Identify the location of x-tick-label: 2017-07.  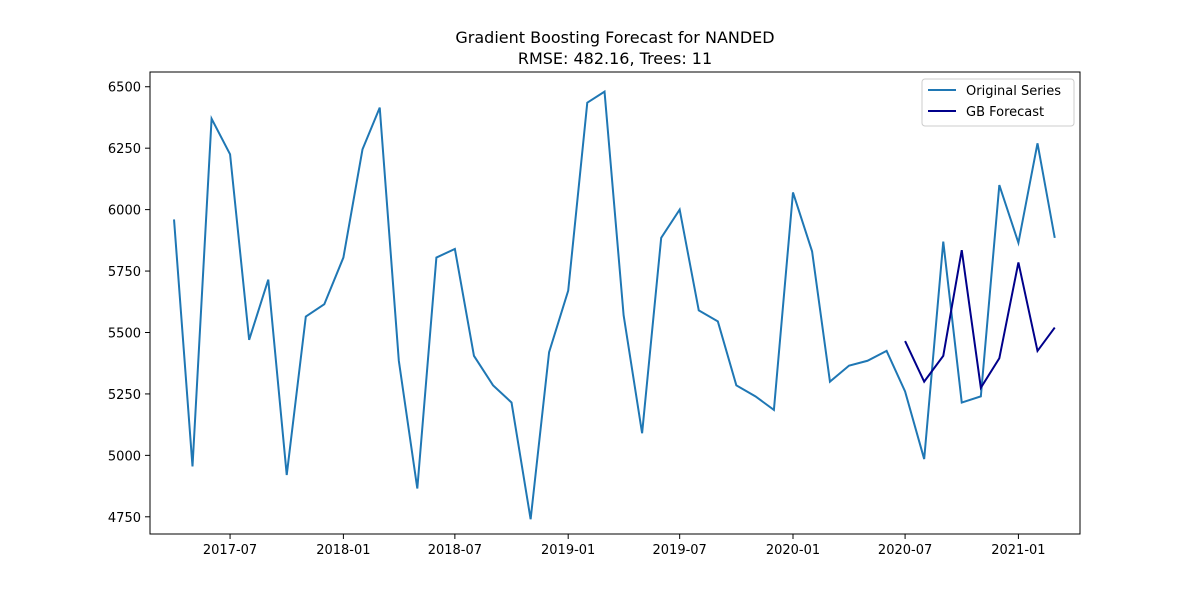
(230, 550).